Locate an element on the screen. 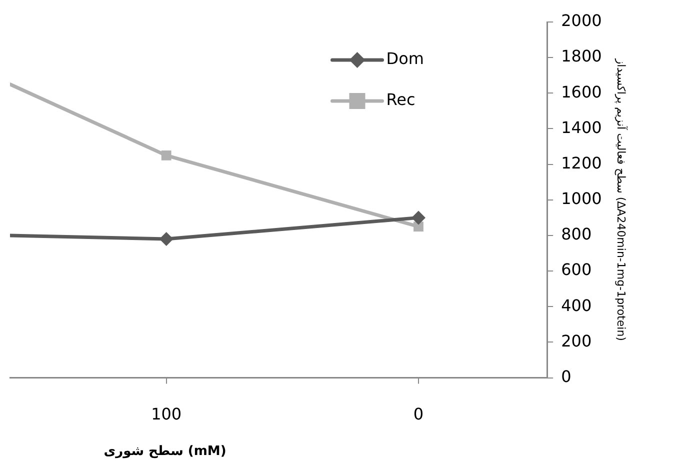 The height and width of the screenshot is (467, 681). y-tick-label: 1800 is located at coordinates (581, 56).